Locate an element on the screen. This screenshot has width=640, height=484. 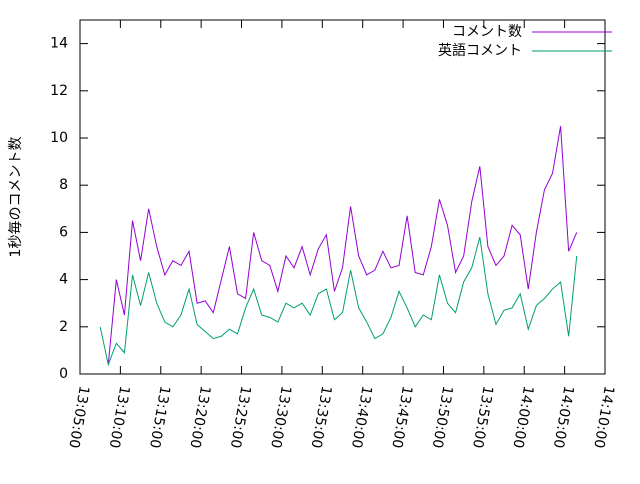
x-tick-label: 14:10:00 is located at coordinates (603, 417).